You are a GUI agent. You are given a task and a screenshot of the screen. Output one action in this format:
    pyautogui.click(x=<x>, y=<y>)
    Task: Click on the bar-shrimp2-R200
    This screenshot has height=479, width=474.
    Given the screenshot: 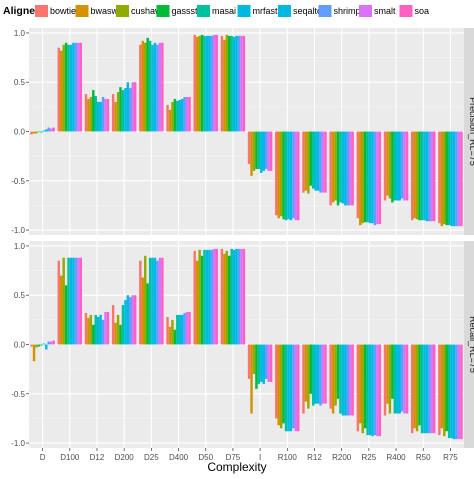 What is the action you would take?
    pyautogui.click(x=347, y=168)
    